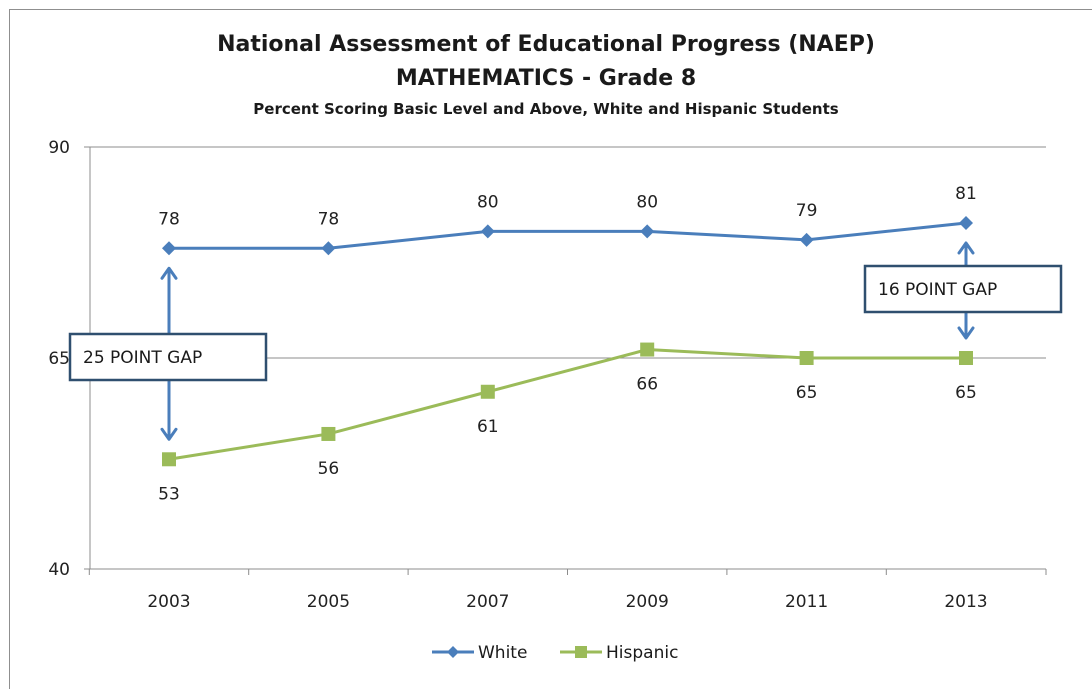 Image resolution: width=1092 pixels, height=689 pixels. Describe the element at coordinates (59, 148) in the screenshot. I see `y-tick-label: 90` at that location.